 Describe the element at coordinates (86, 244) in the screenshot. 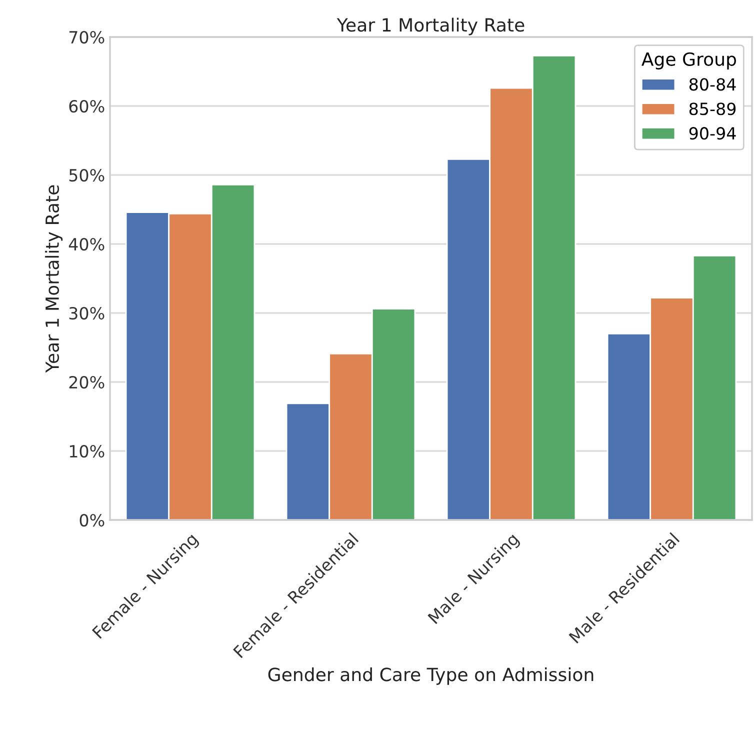

I see `y-tick-label: 40%` at that location.